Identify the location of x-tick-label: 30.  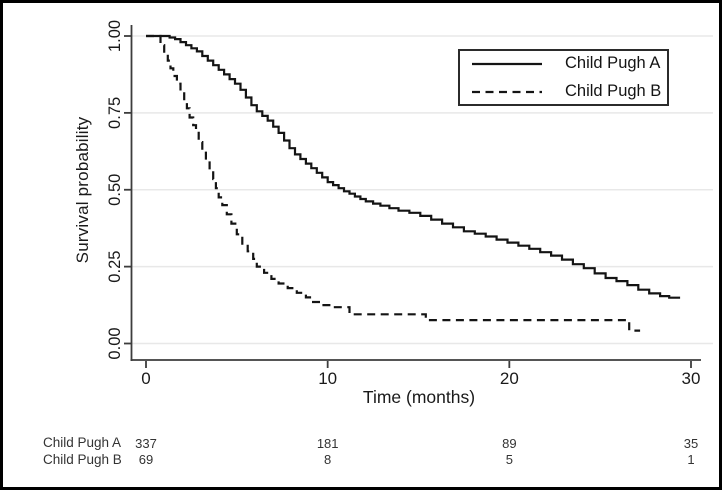
(691, 378).